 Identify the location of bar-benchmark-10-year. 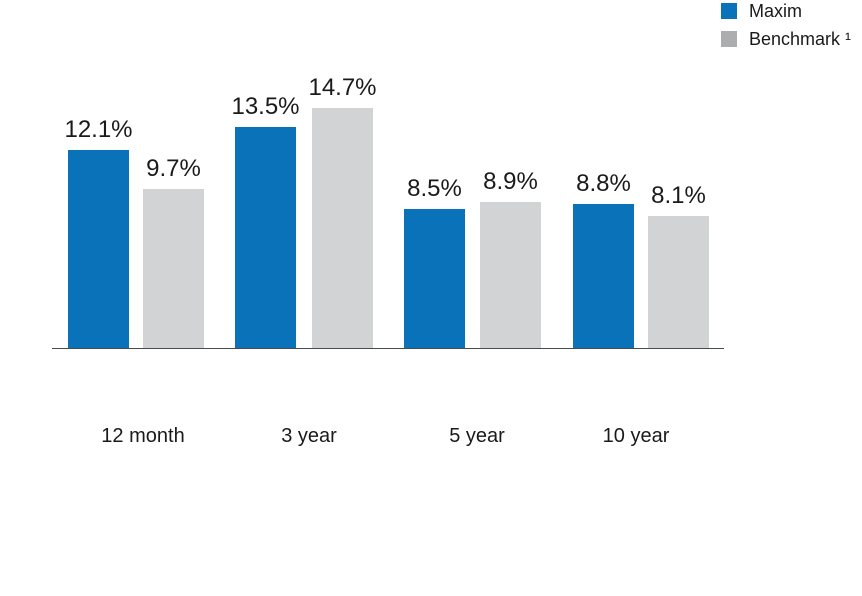
(678, 281).